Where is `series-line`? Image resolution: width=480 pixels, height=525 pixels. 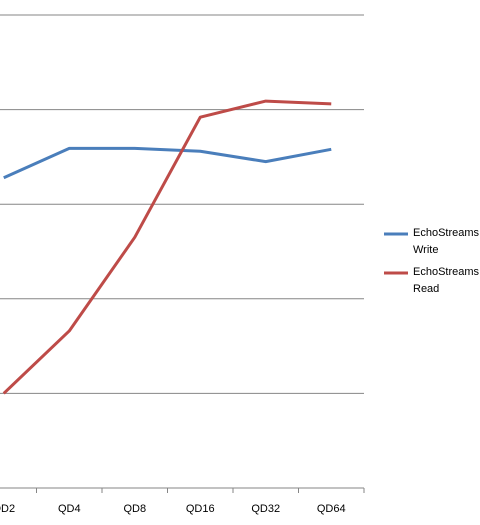
series-line is located at coordinates (167, 163).